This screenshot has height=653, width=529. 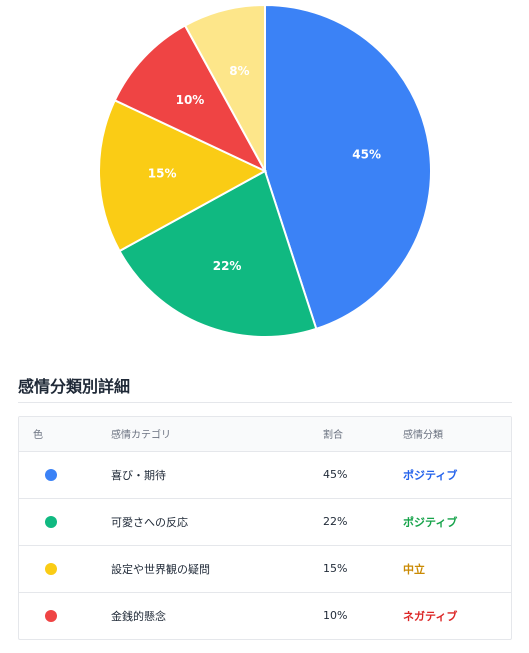 I want to click on header-color: 色, so click(x=38, y=436).